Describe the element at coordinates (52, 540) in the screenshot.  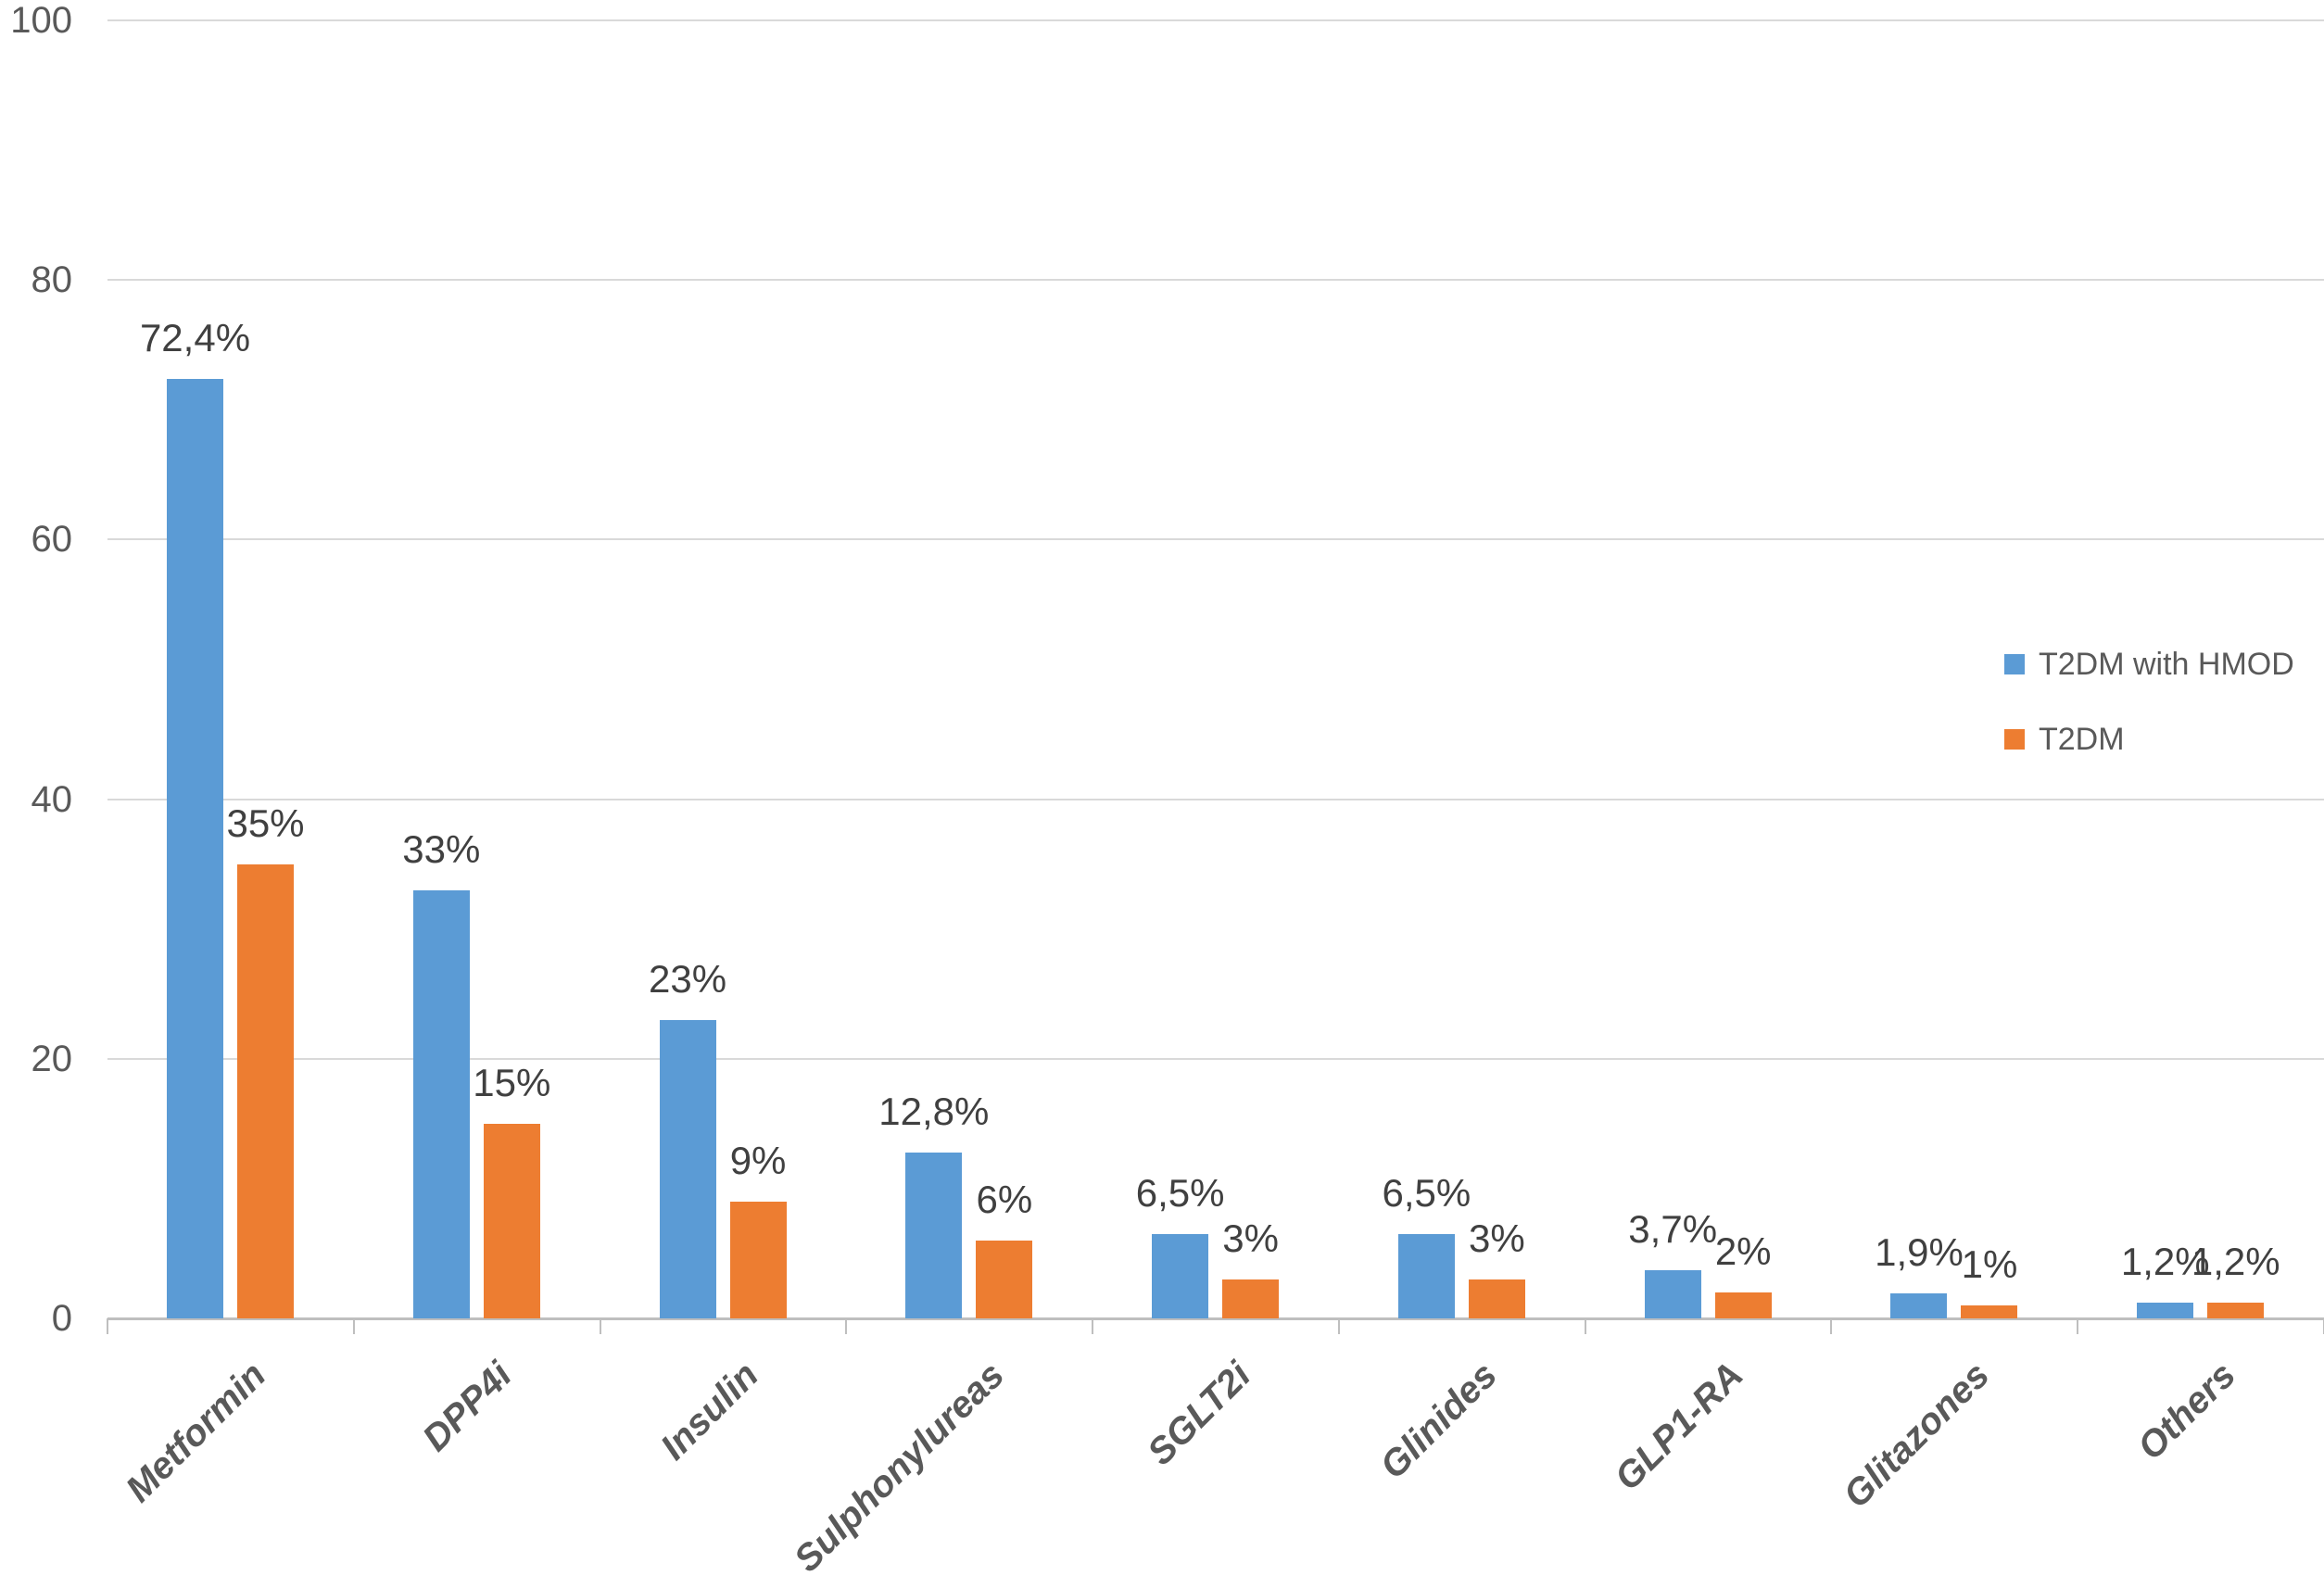
I see `y-tick-label: 60` at that location.